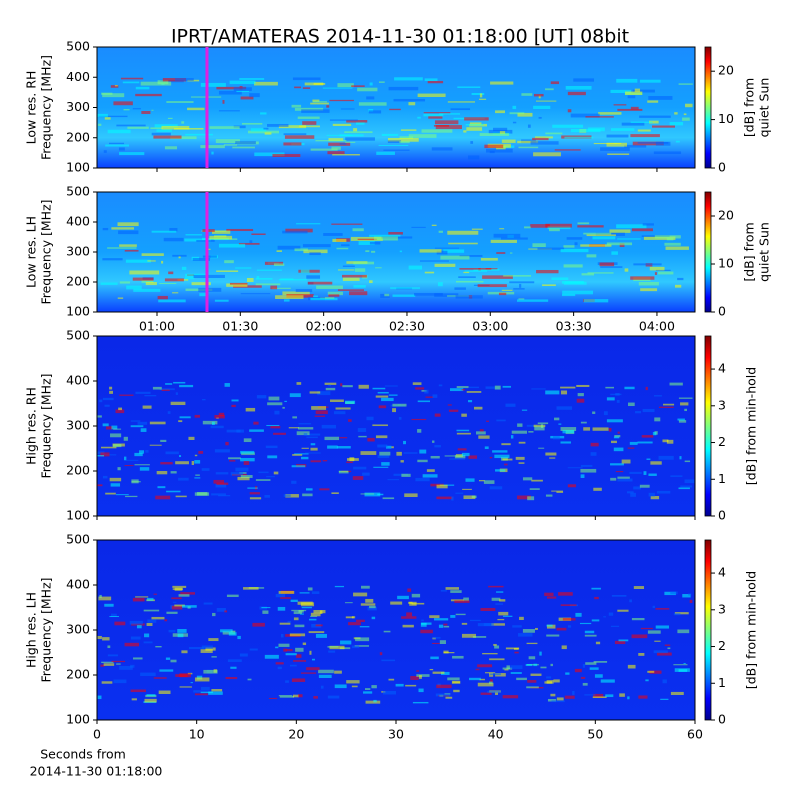  Describe the element at coordinates (722, 311) in the screenshot. I see `colorbar-tick-label: 0` at that location.